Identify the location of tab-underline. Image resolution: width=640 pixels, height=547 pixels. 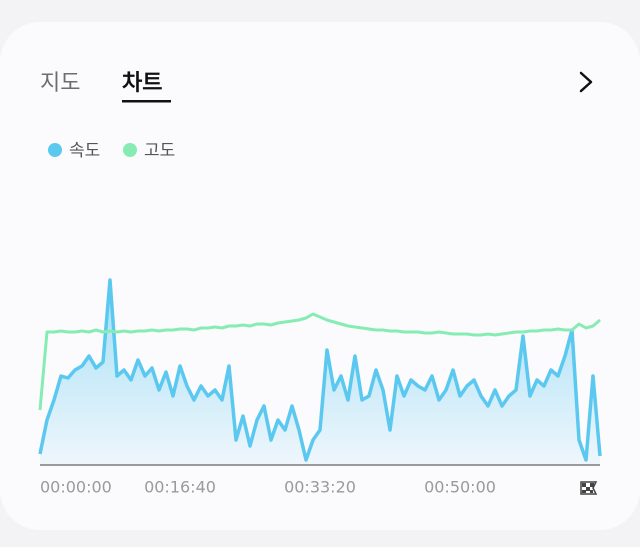
(146, 101).